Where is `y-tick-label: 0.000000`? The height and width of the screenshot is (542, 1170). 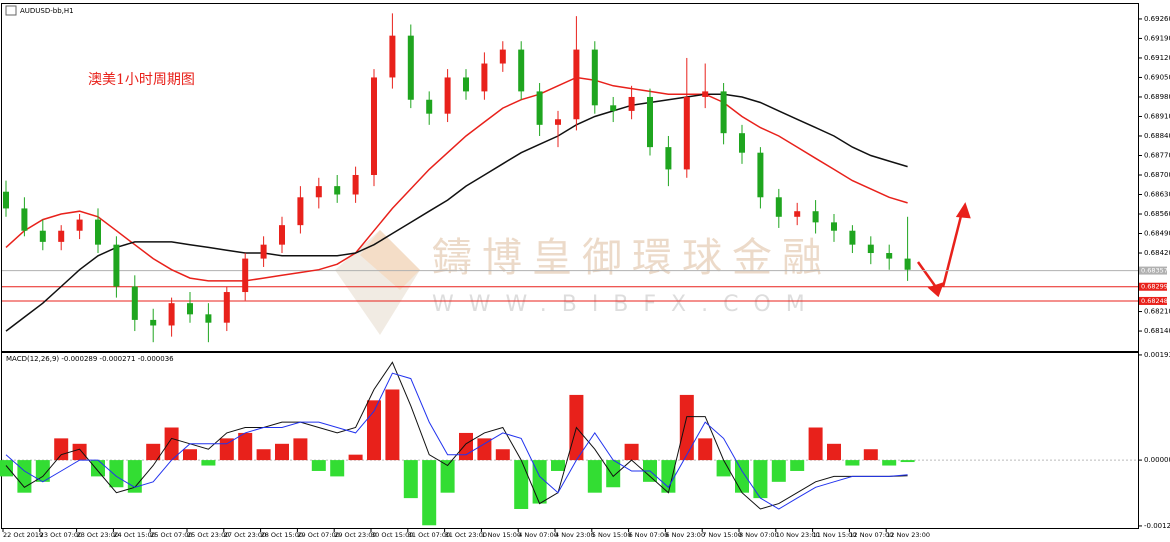
y-tick-label: 0.000000 is located at coordinates (1157, 460).